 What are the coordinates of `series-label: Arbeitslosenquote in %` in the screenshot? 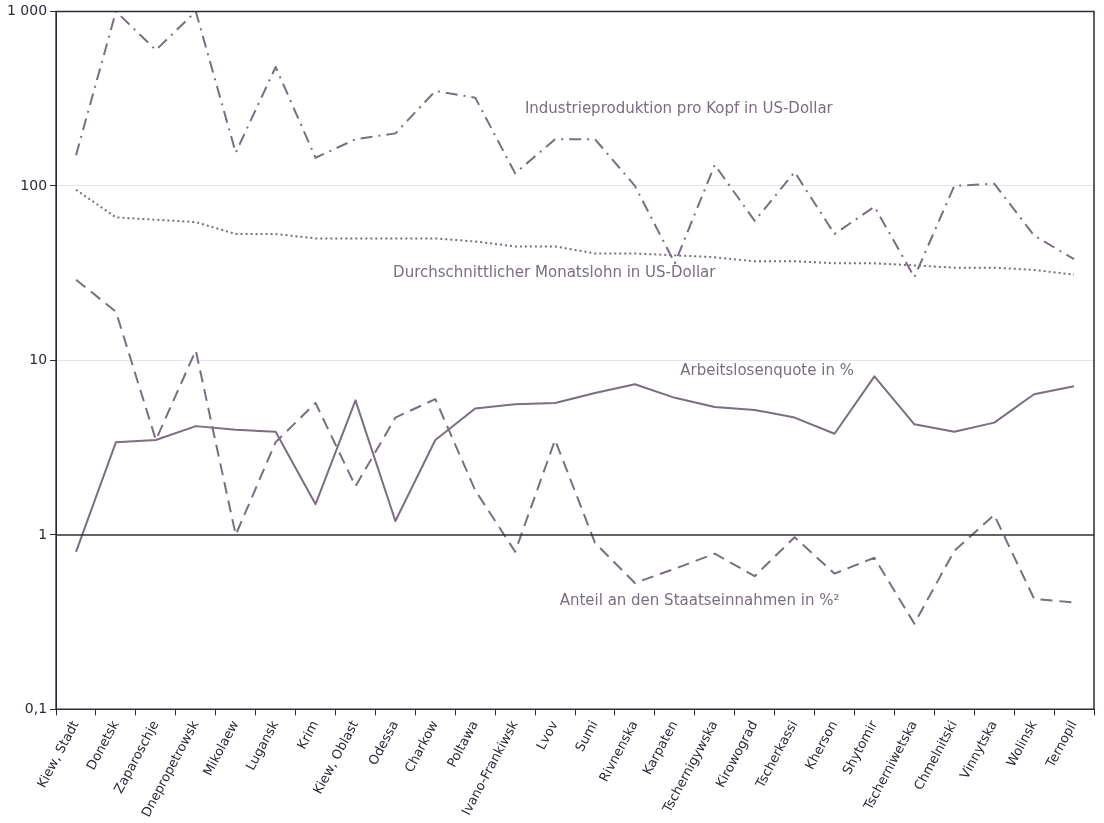 It's located at (767, 369).